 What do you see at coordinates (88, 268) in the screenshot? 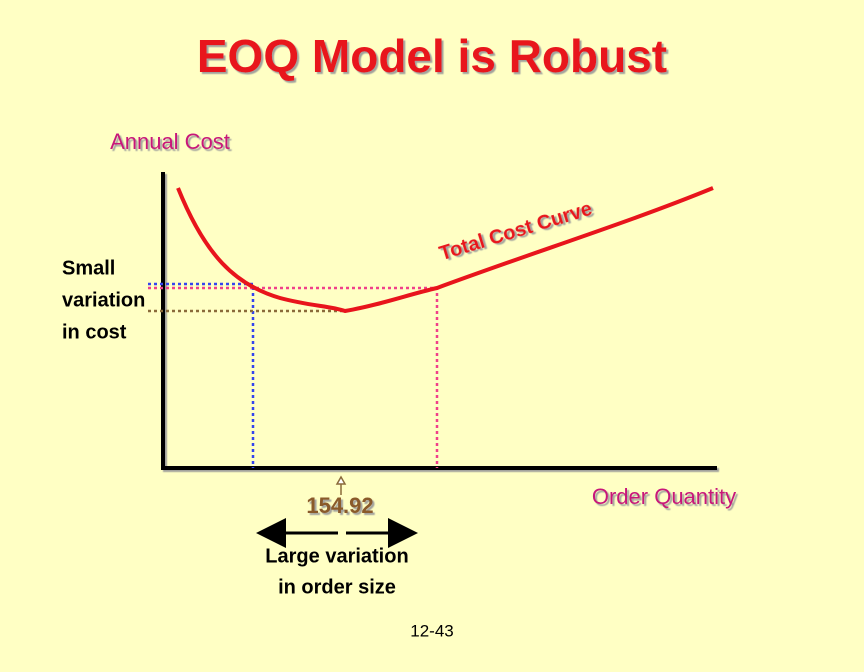
I see `cost-note: Small` at bounding box center [88, 268].